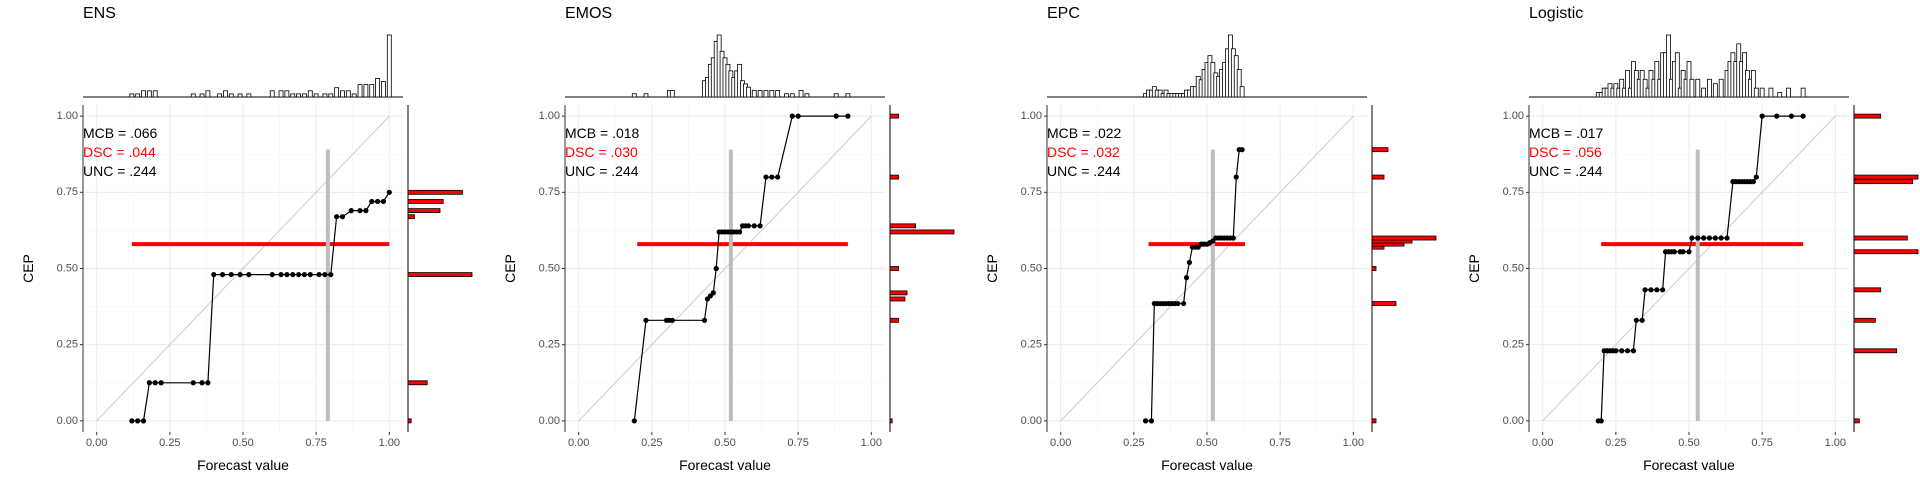  I want to click on dsc-stat: DSC = .032, so click(1083, 152).